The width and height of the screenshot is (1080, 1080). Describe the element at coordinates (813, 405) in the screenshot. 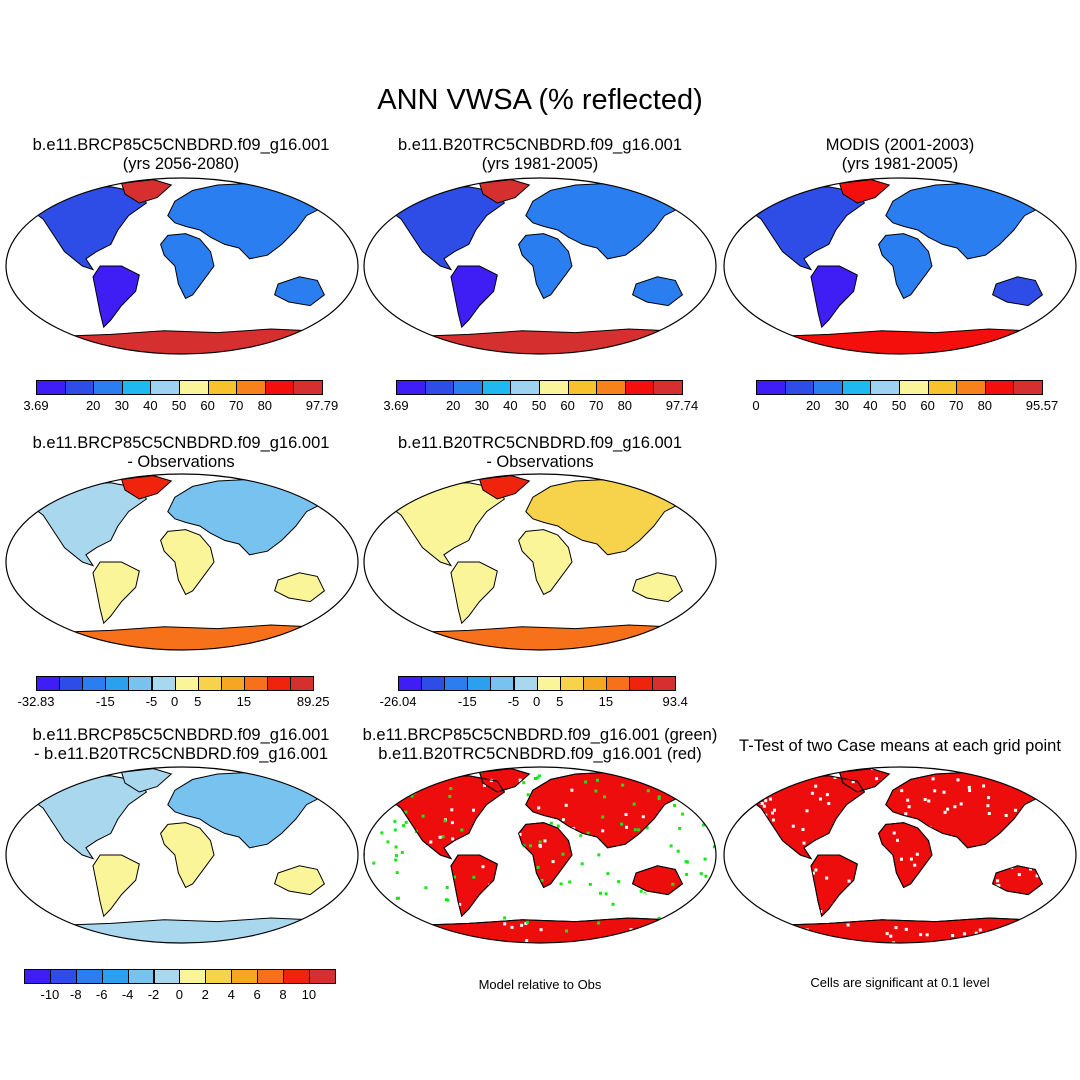

I see `colorbar-tick-label: 20` at that location.